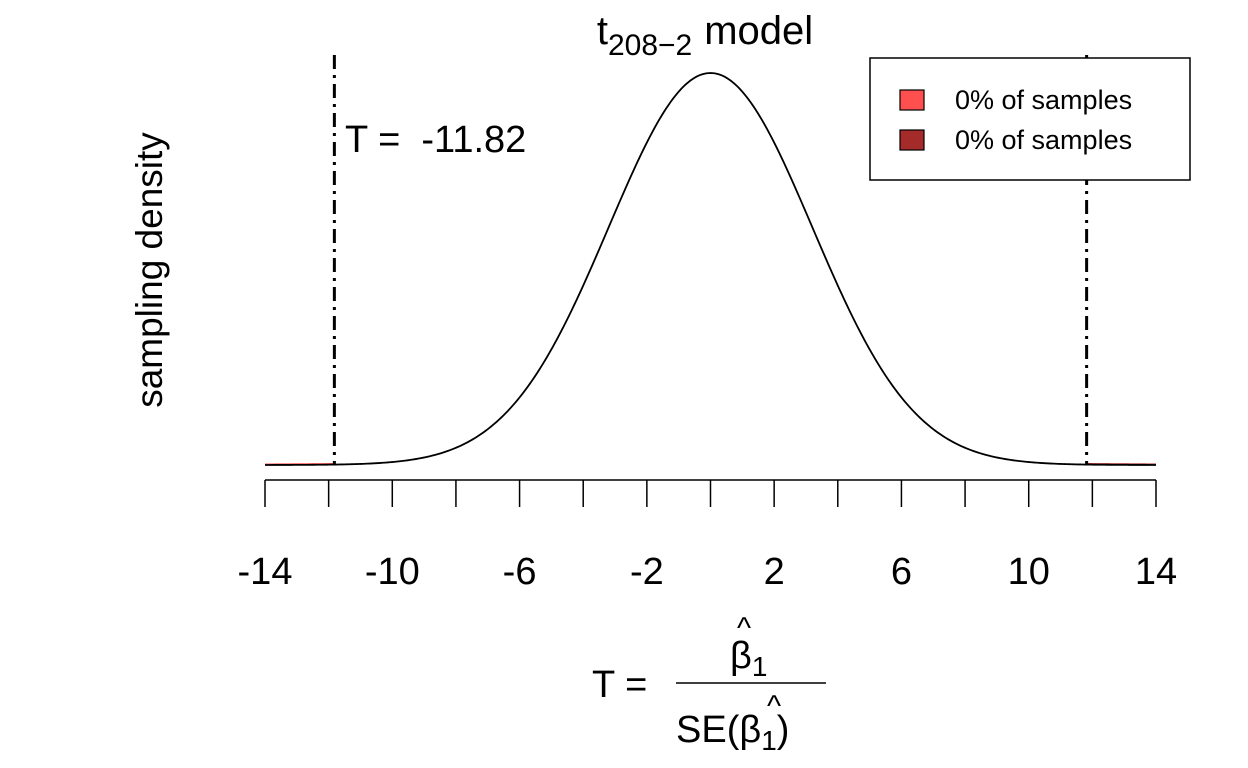  Describe the element at coordinates (744, 628) in the screenshot. I see `x-label-numerator-hat: ^` at that location.